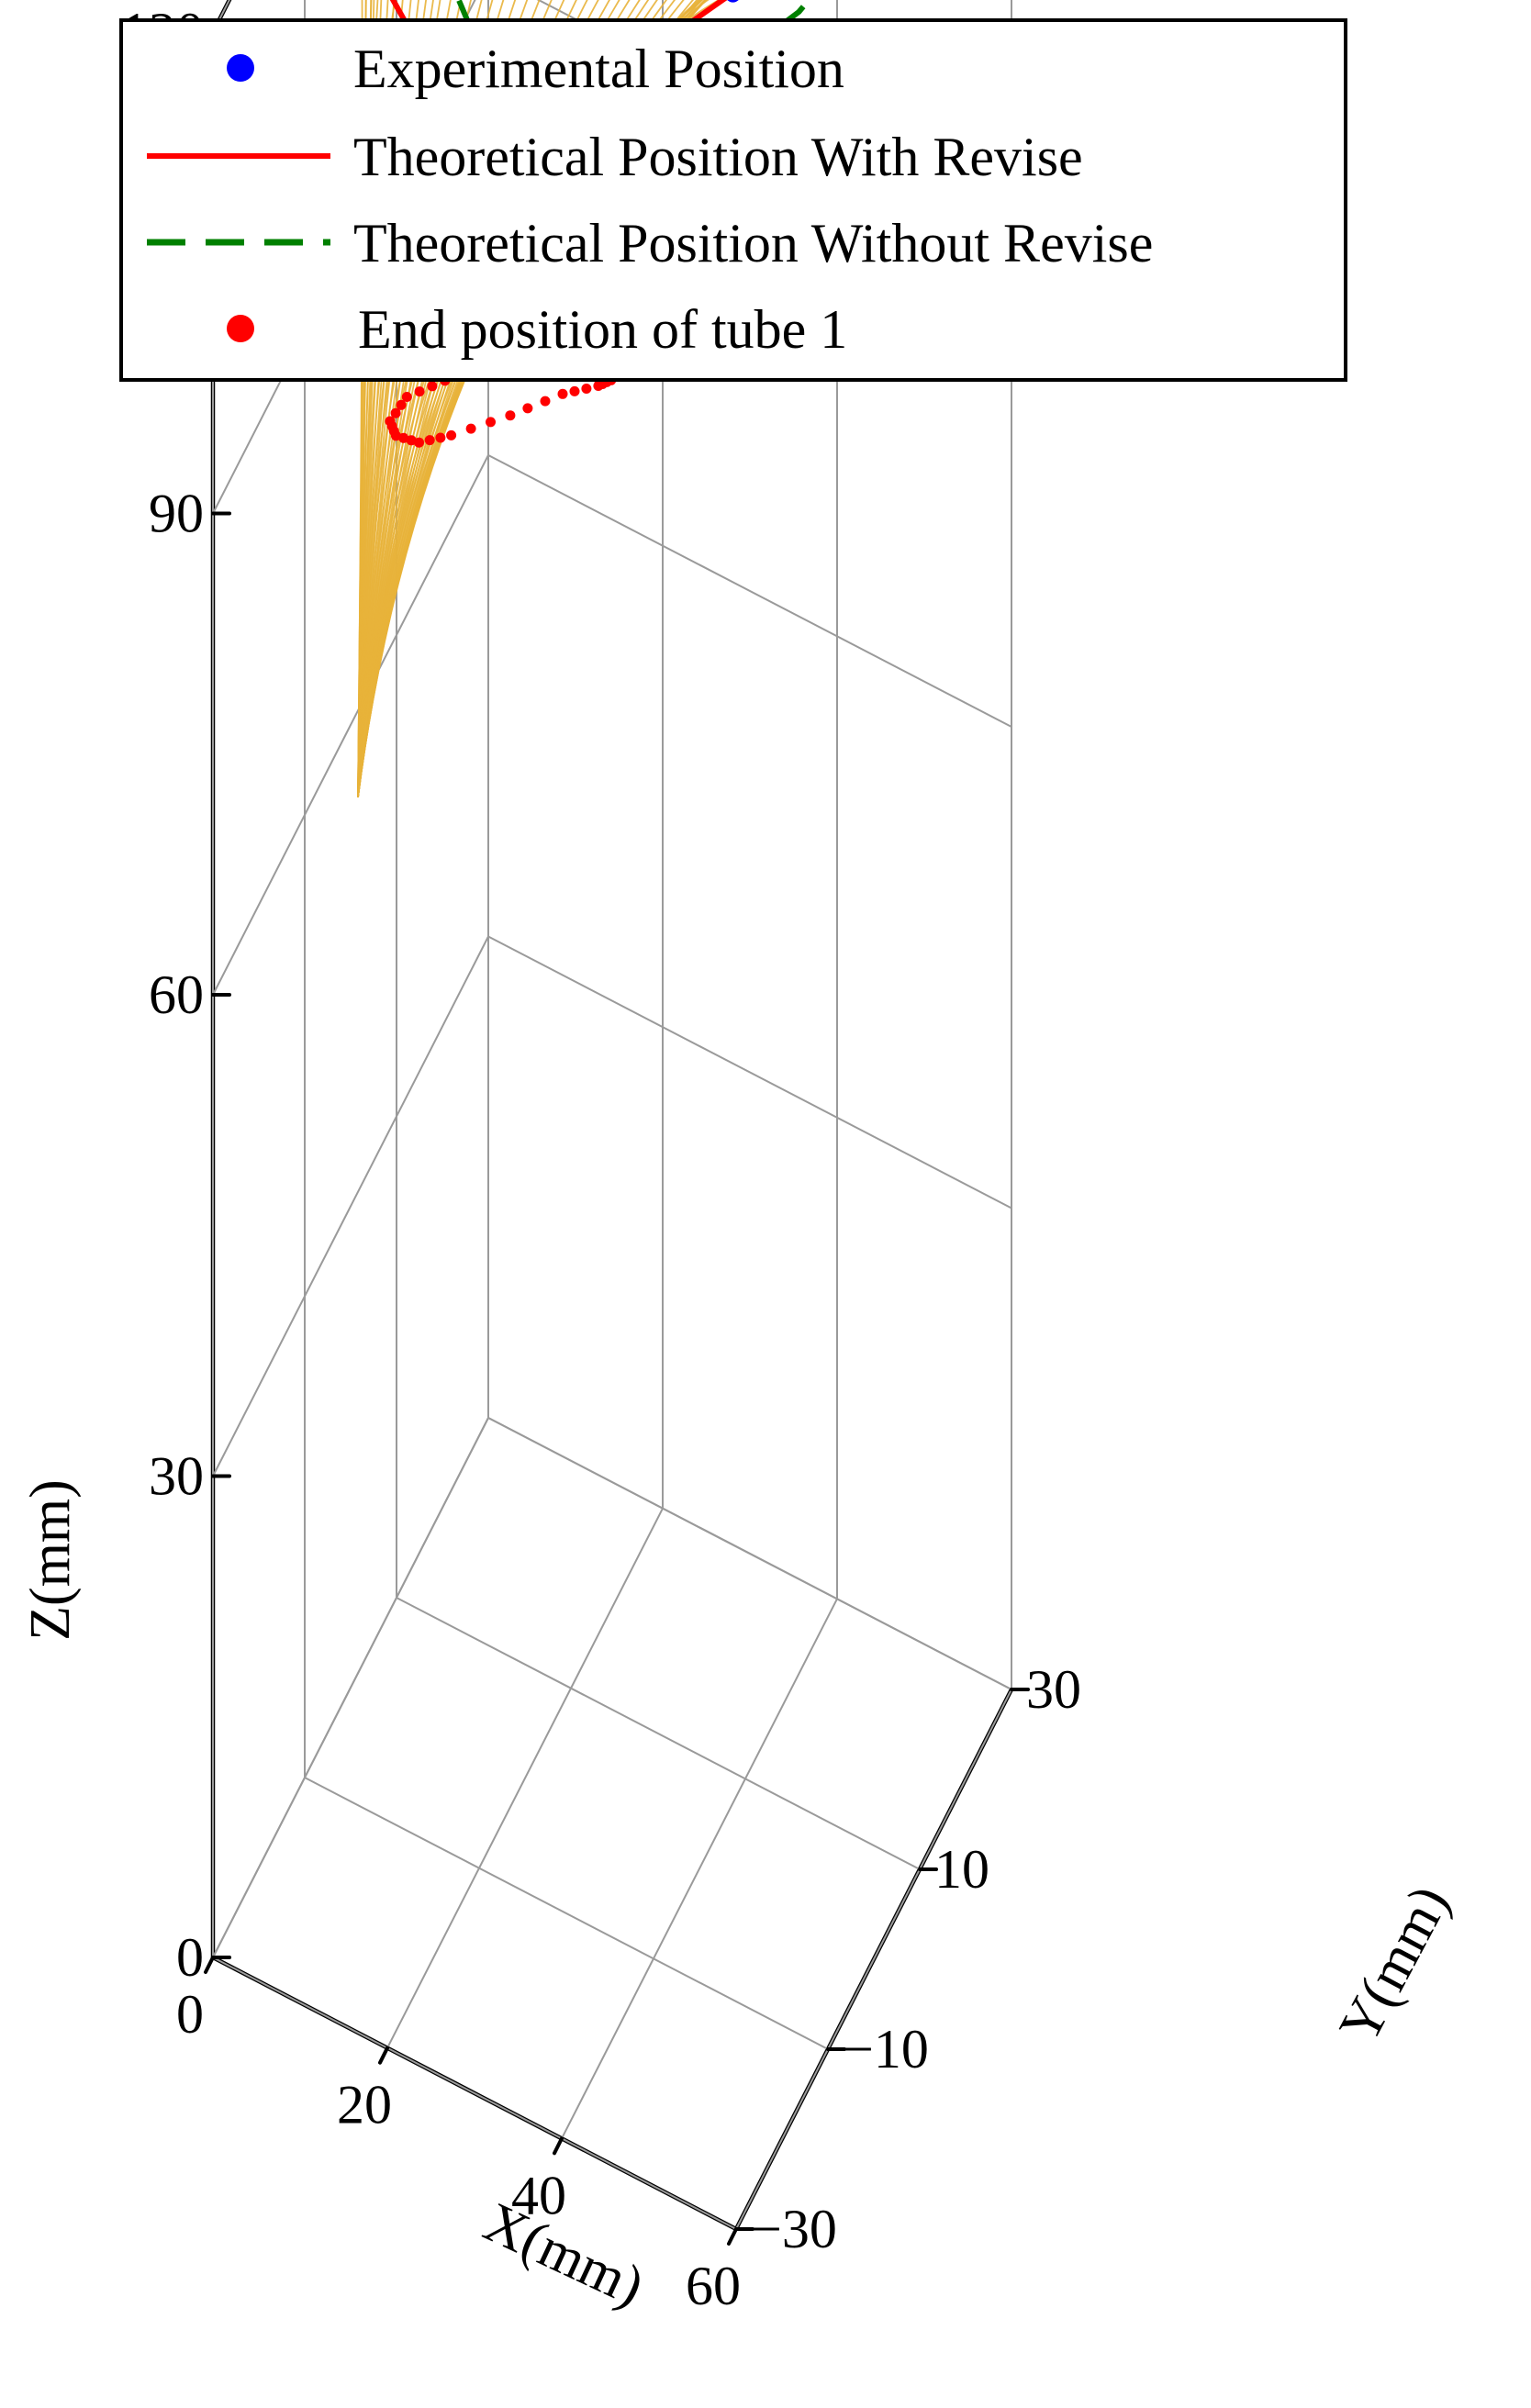 This screenshot has width=1531, height=2408. I want to click on y-tick-label-2: 10, so click(961, 1869).